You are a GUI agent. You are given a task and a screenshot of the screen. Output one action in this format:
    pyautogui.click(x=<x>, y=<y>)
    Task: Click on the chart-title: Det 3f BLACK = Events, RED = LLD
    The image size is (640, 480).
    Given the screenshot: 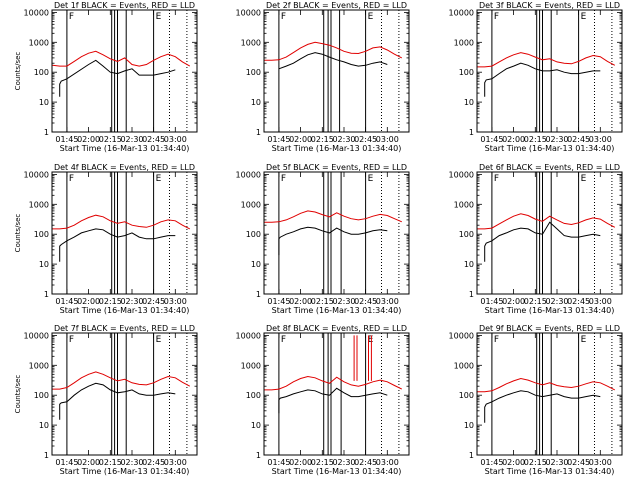 What is the action you would take?
    pyautogui.click(x=549, y=5)
    